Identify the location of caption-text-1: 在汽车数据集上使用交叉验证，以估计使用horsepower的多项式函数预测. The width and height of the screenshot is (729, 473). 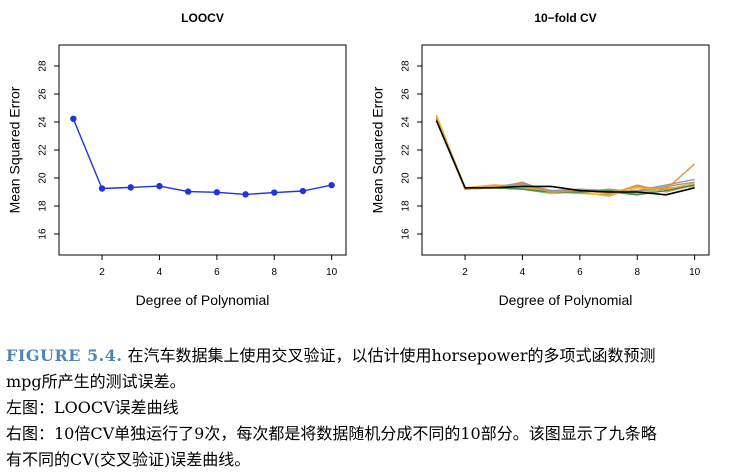
(391, 355).